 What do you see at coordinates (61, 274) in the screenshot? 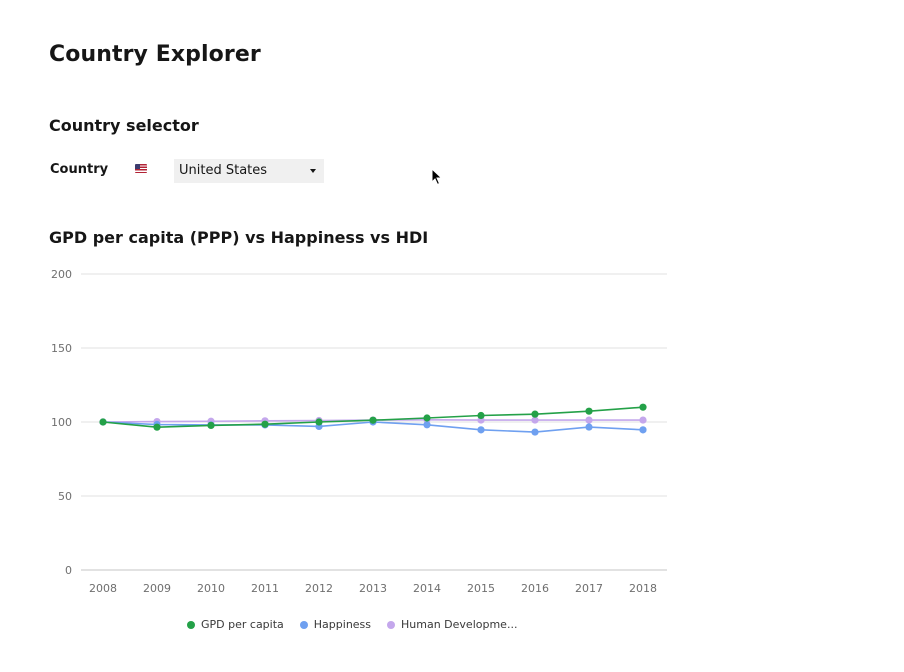
I see `y-tick-label: 200` at bounding box center [61, 274].